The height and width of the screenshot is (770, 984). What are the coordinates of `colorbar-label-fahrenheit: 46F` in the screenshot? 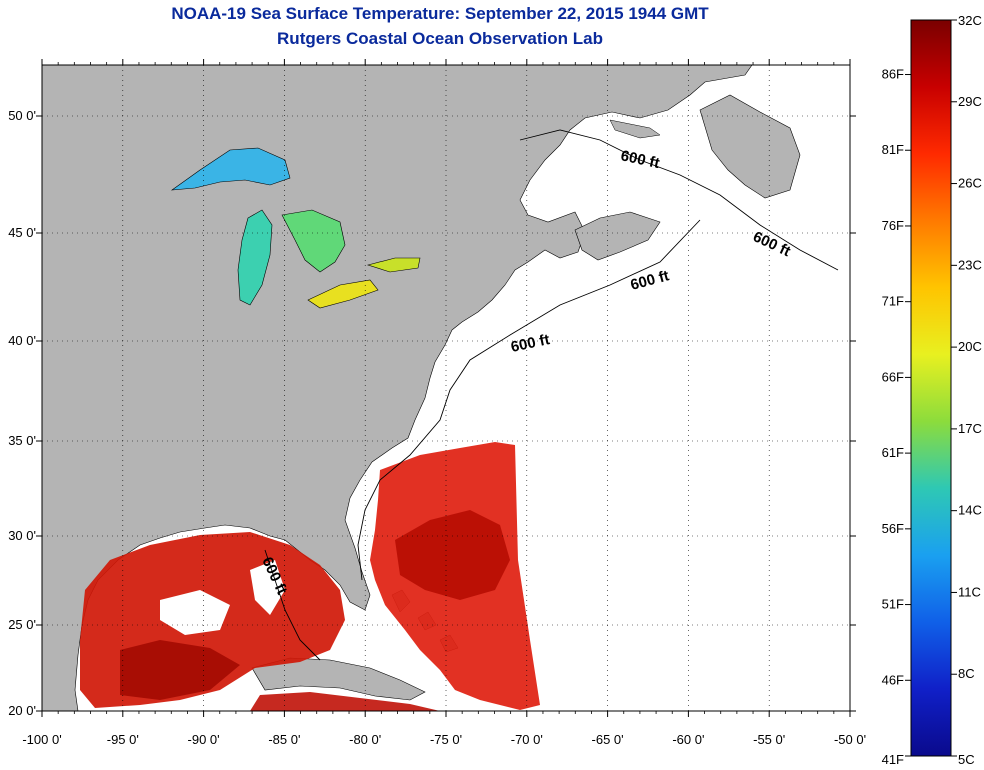 It's located at (893, 679).